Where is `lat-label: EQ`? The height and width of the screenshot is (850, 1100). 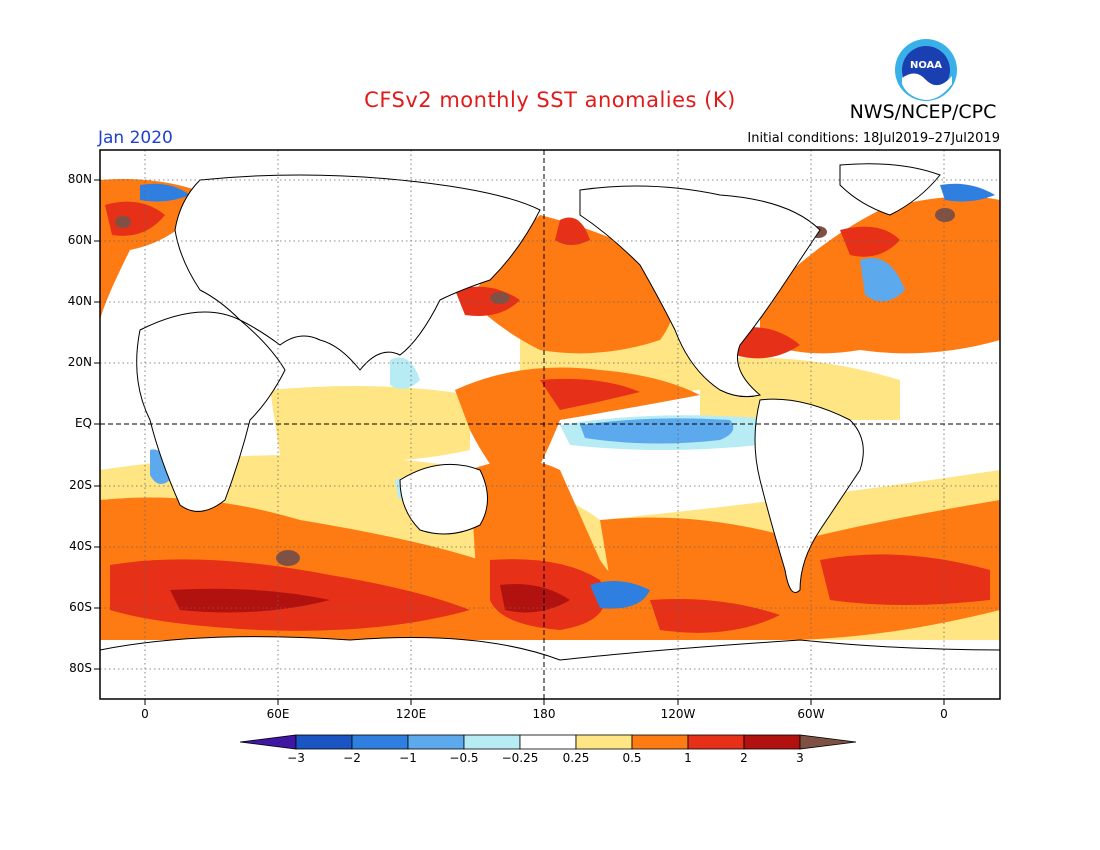
lat-label: EQ is located at coordinates (83, 423).